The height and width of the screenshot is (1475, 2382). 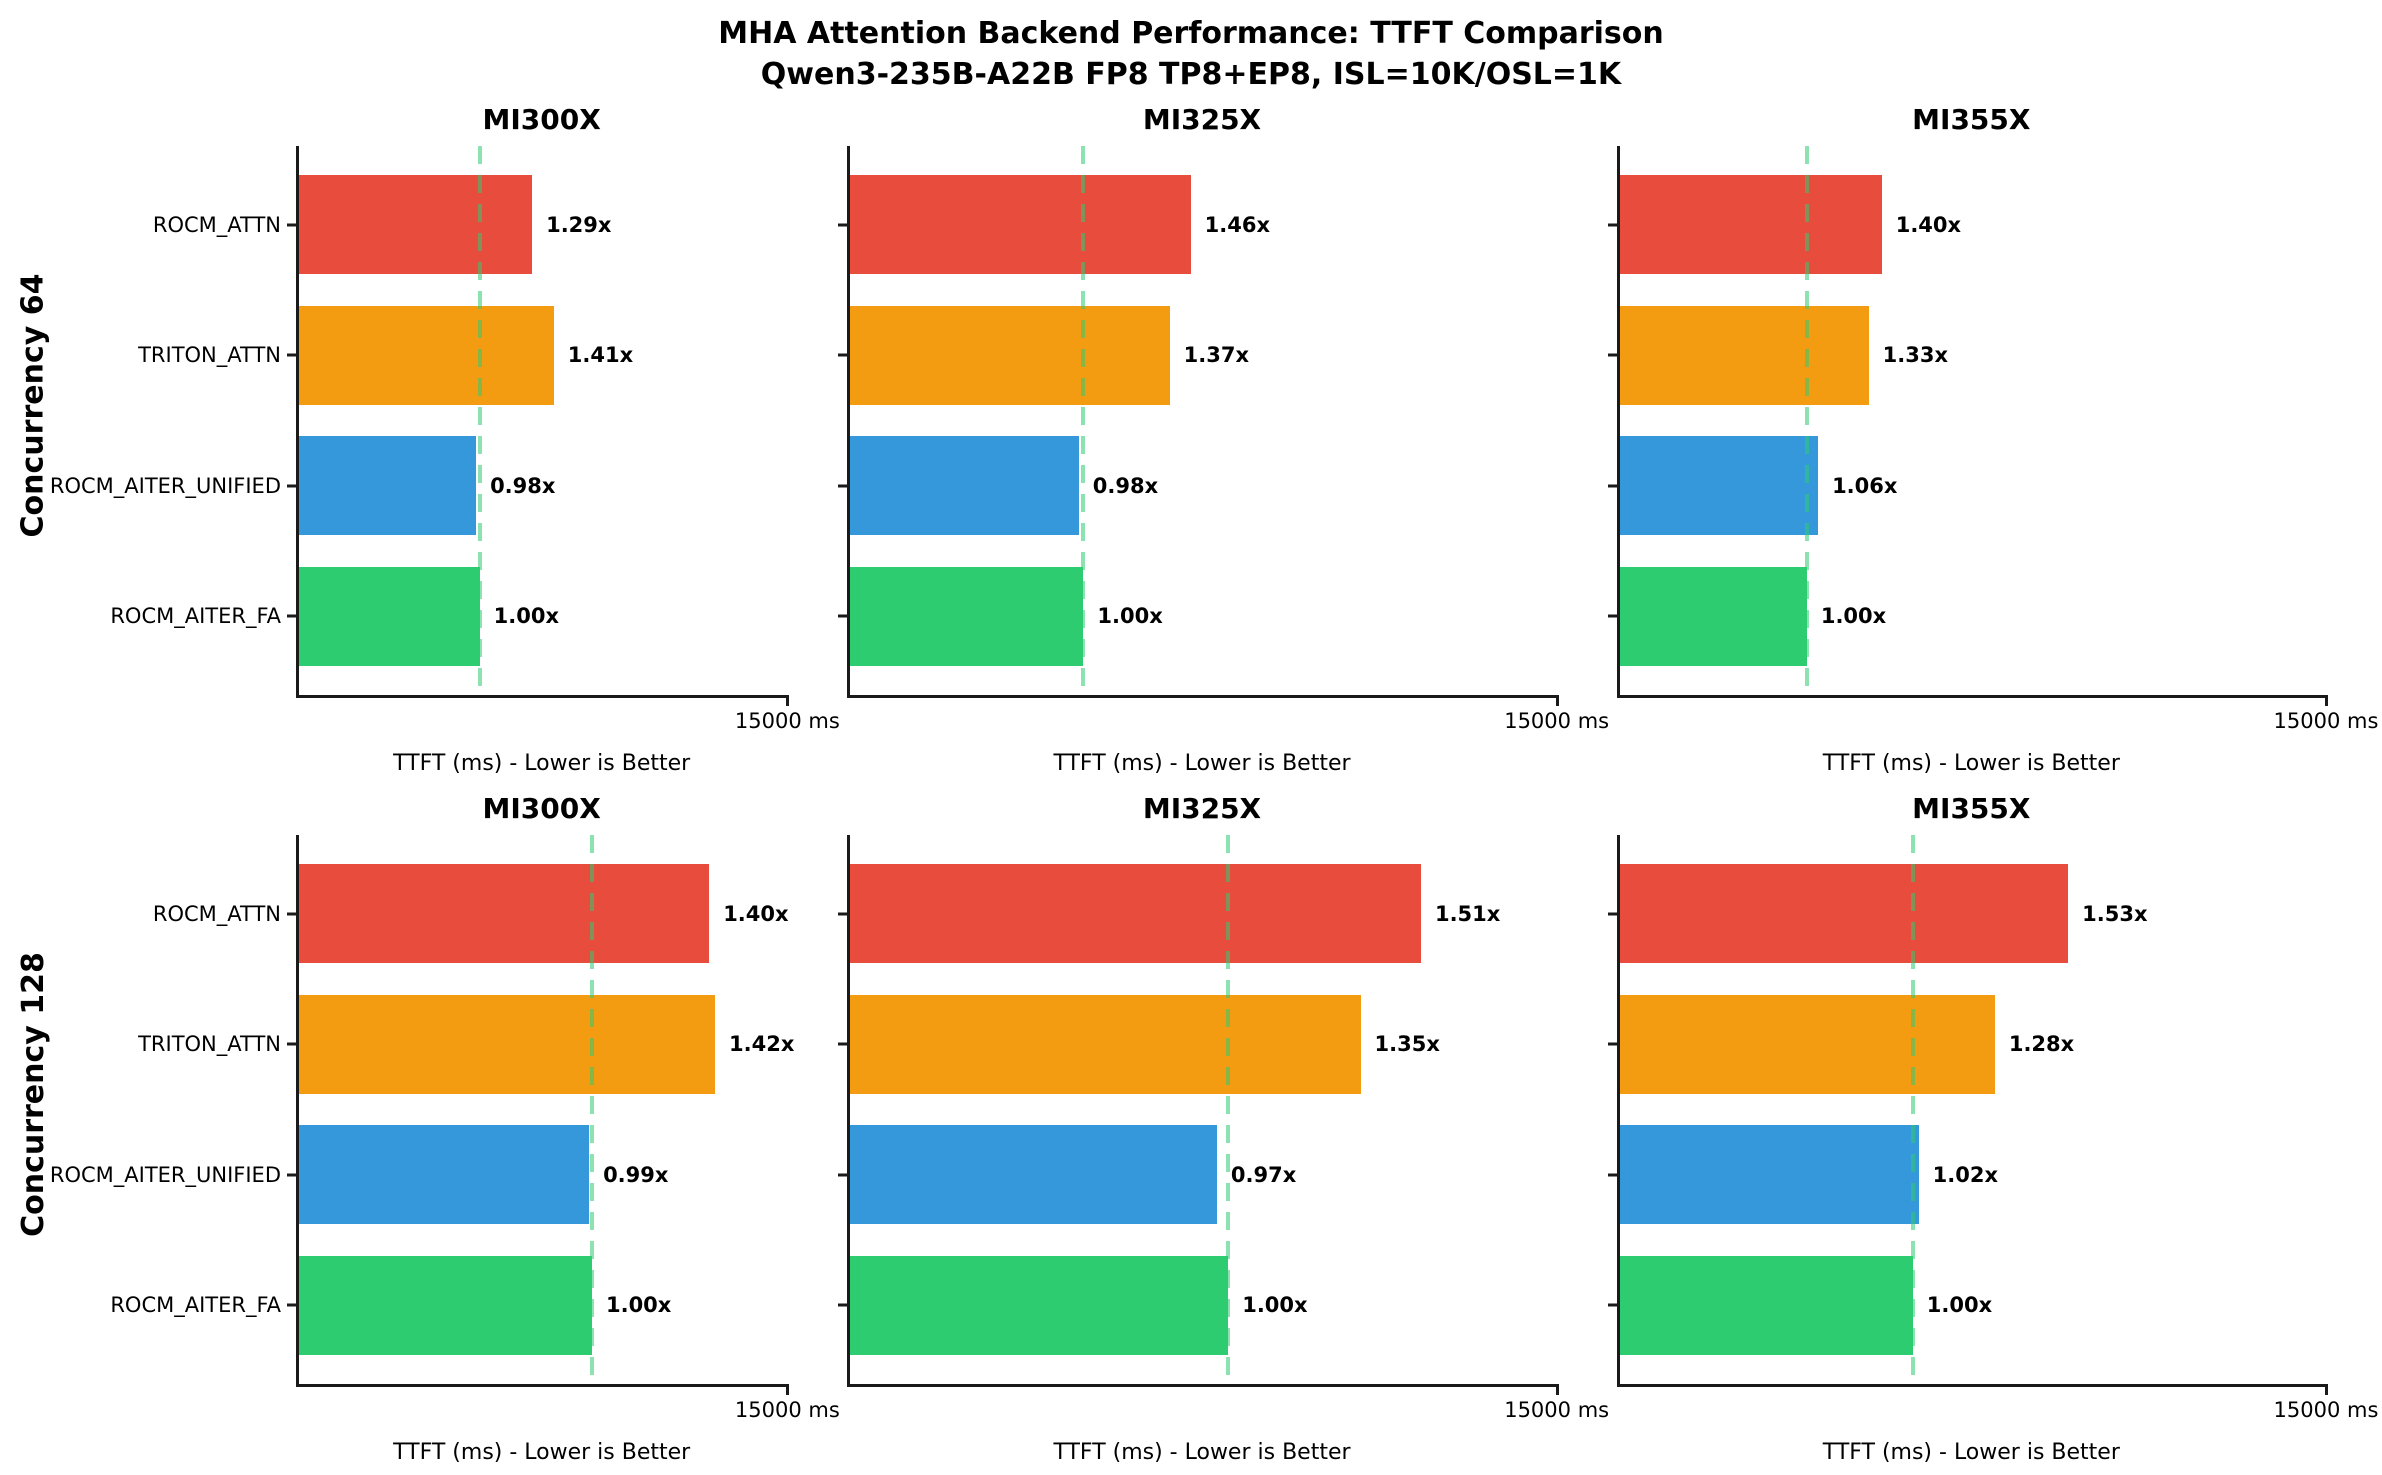 I want to click on subplot-body: 1.40x 1.33x 1.06x 1.00x 15000 ms, so click(x=1991, y=439).